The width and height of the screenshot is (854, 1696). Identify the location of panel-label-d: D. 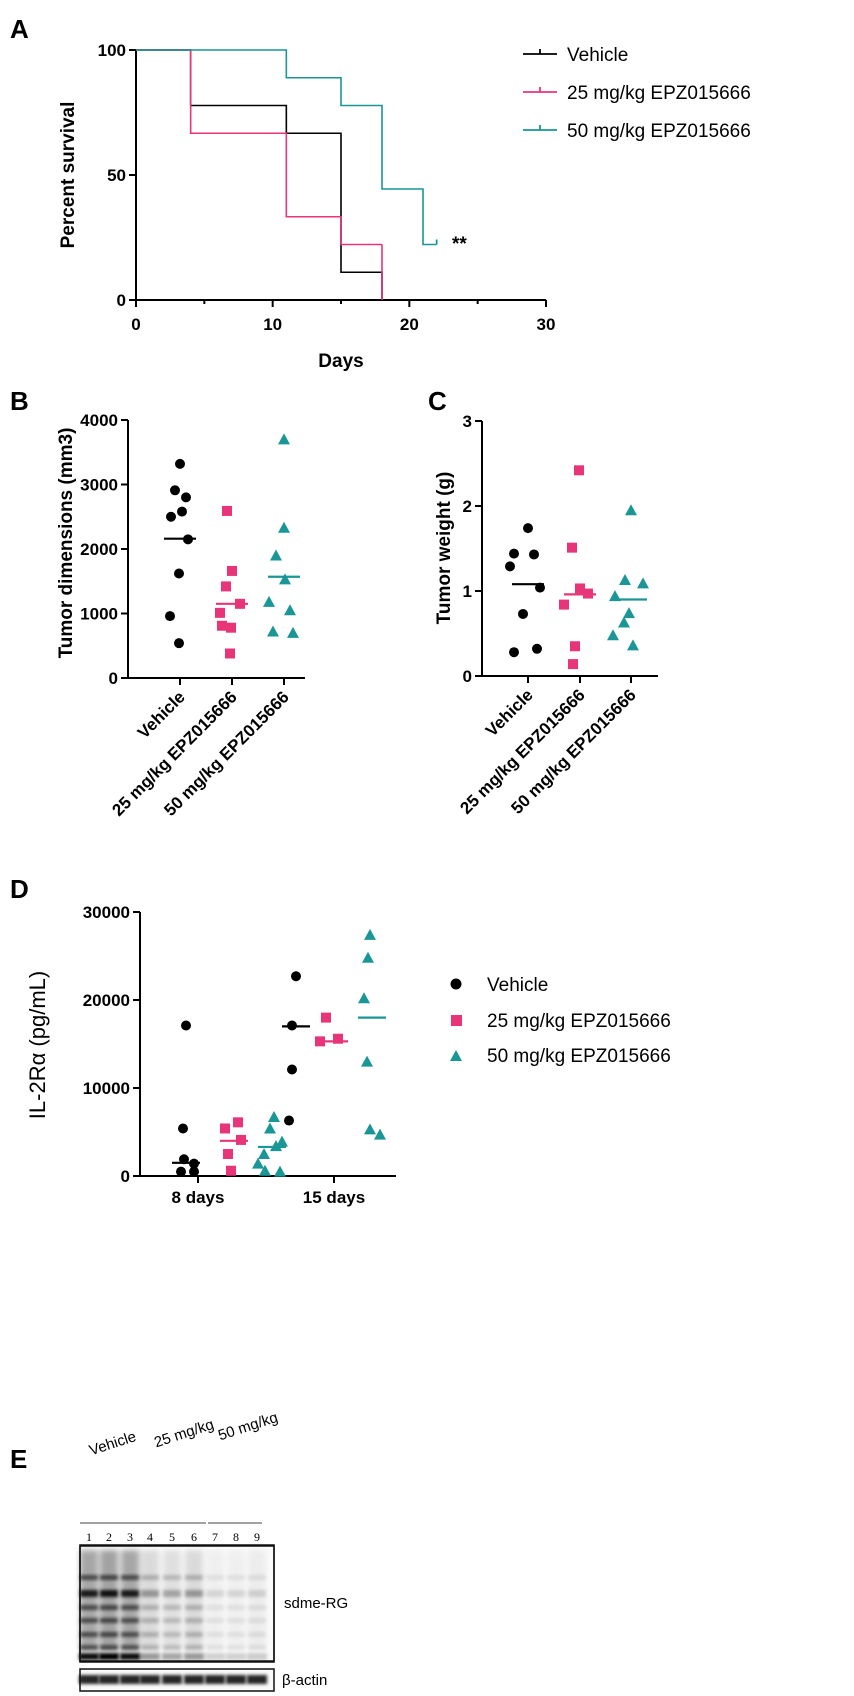
(19, 889).